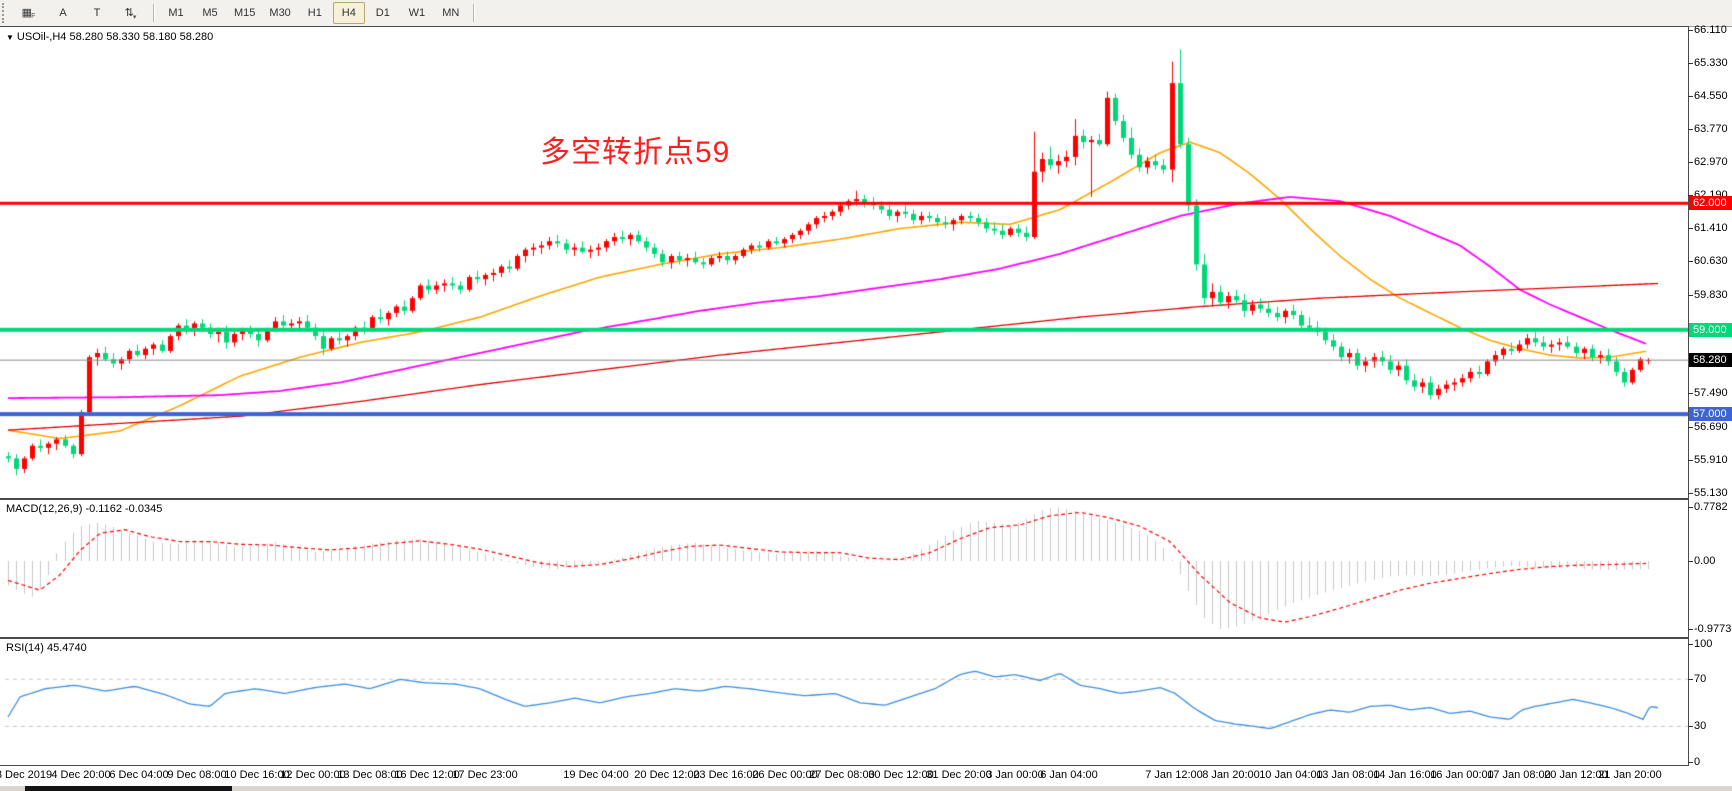 The image size is (1732, 791). I want to click on timeframe-buttons-group: M1 M5 M15 M30 H1 H4 D1 W1 MN, so click(313, 13).